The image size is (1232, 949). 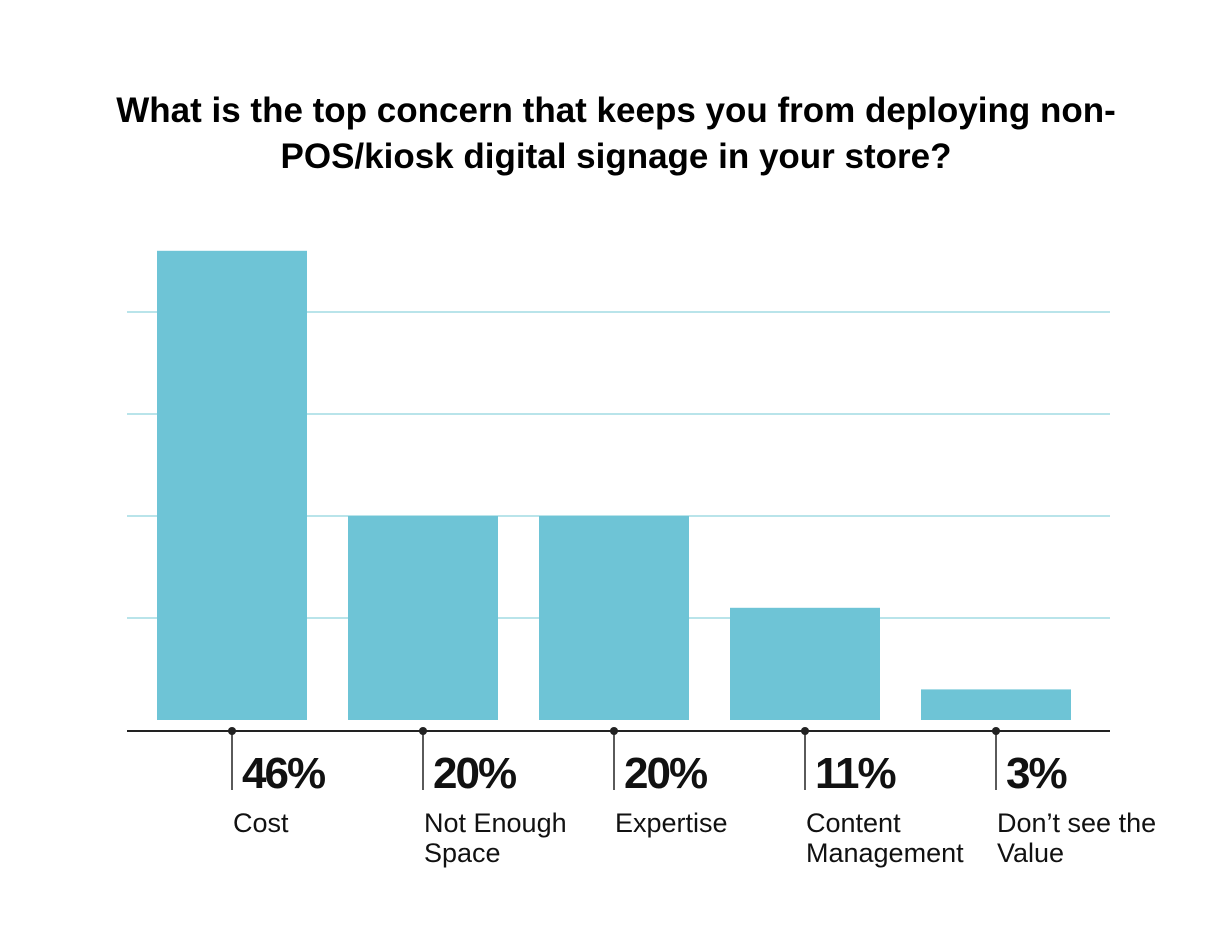 I want to click on x-tick-label: Not Enough Space, so click(x=495, y=838).